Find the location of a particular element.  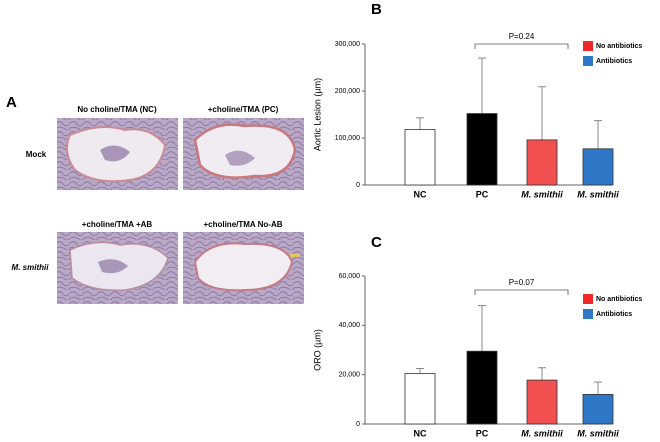

y-axis-label: ORO (µm) is located at coordinates (317, 350).